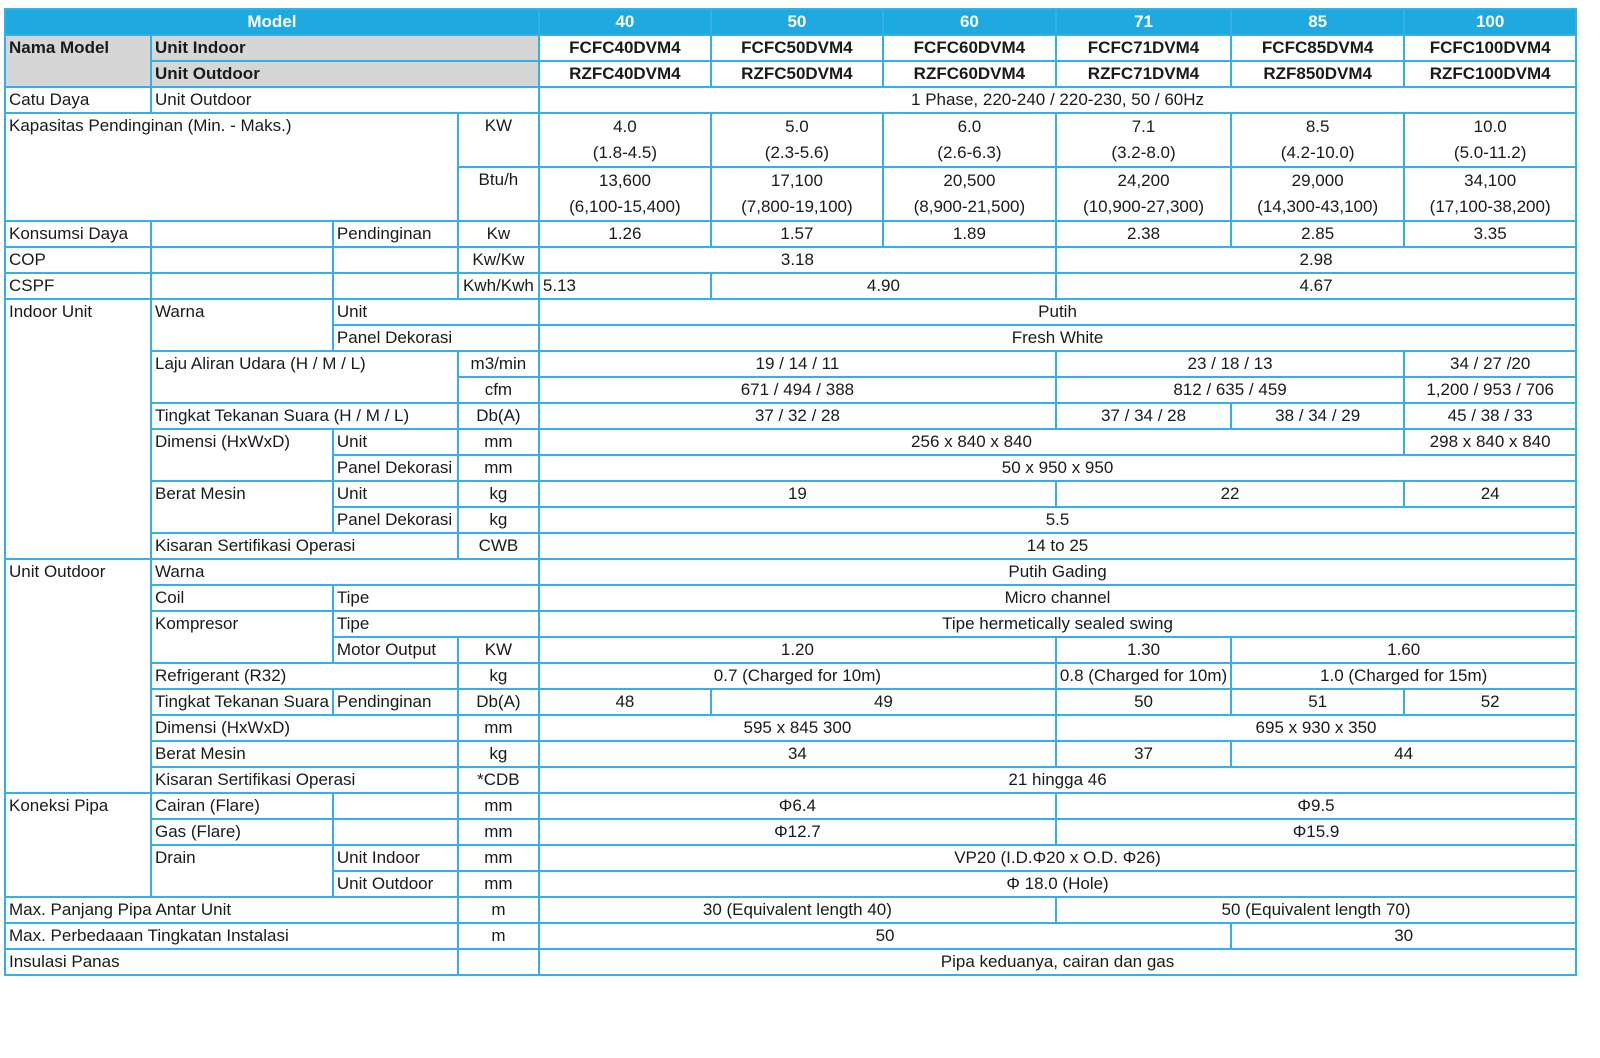 This screenshot has width=1600, height=1058. What do you see at coordinates (1143, 650) in the screenshot?
I see `motor-output-value: 1.30` at bounding box center [1143, 650].